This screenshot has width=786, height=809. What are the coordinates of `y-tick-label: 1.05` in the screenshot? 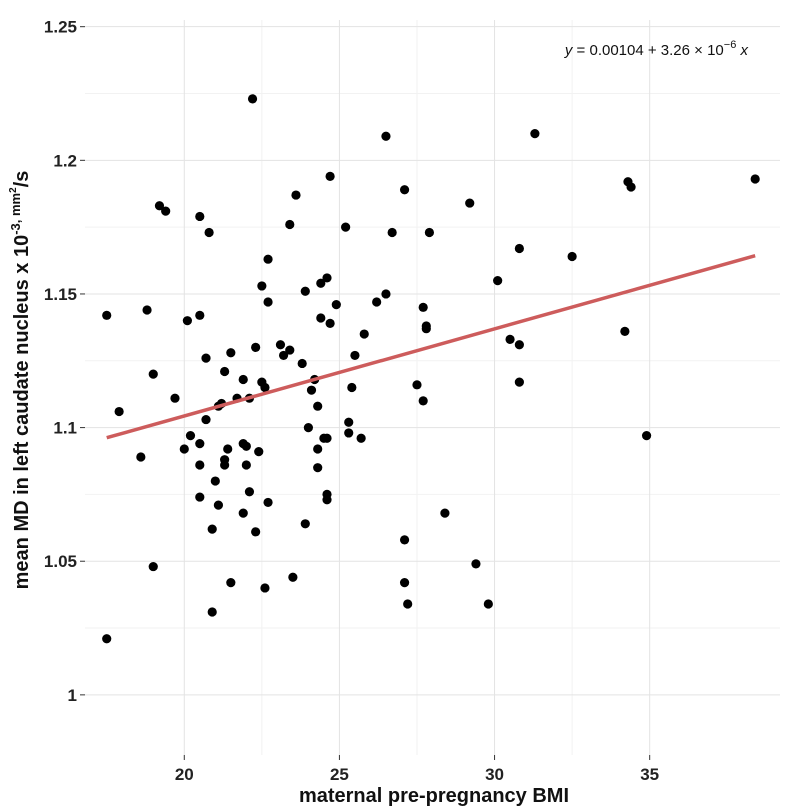 It's located at (60, 561).